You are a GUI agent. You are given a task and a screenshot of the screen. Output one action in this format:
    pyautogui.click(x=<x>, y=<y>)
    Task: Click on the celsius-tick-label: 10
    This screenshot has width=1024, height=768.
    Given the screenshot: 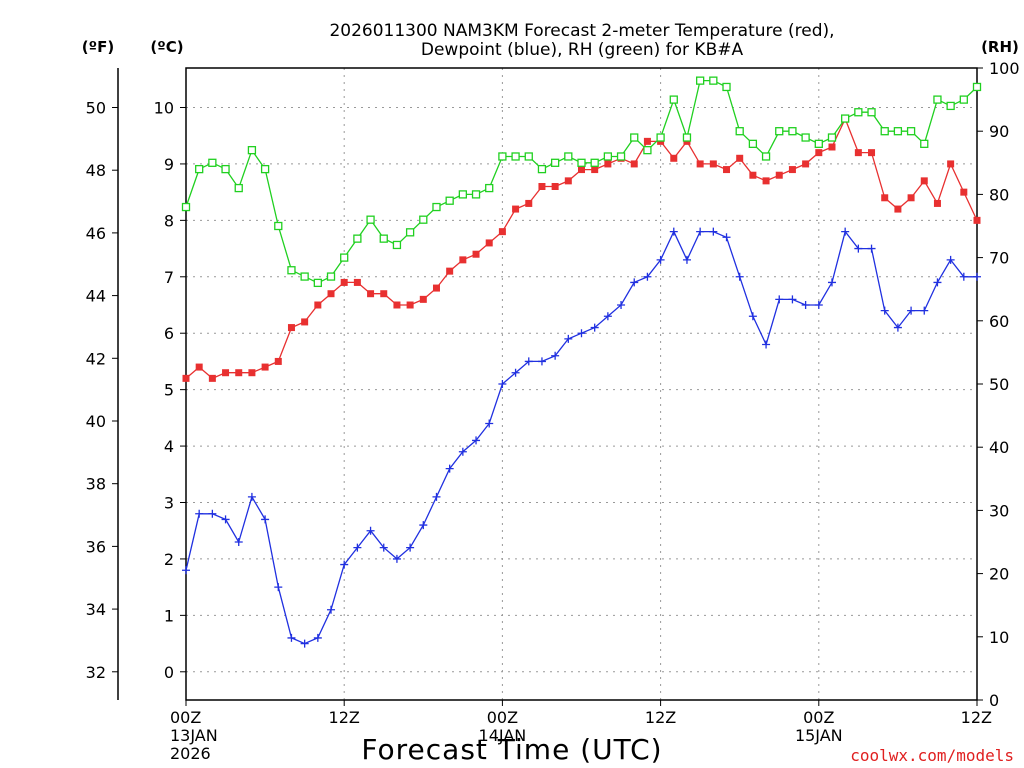 What is the action you would take?
    pyautogui.click(x=164, y=108)
    